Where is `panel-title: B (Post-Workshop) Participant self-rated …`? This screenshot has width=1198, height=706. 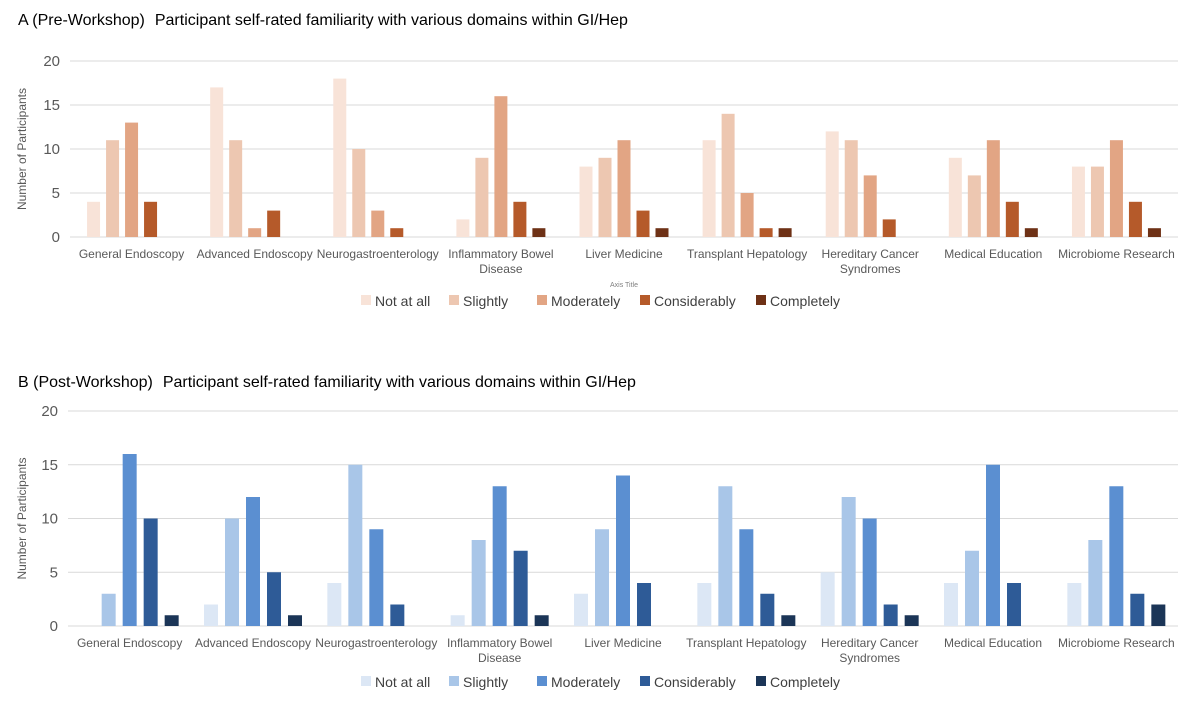 panel-title: B (Post-Workshop) Participant self-rated … is located at coordinates (327, 383).